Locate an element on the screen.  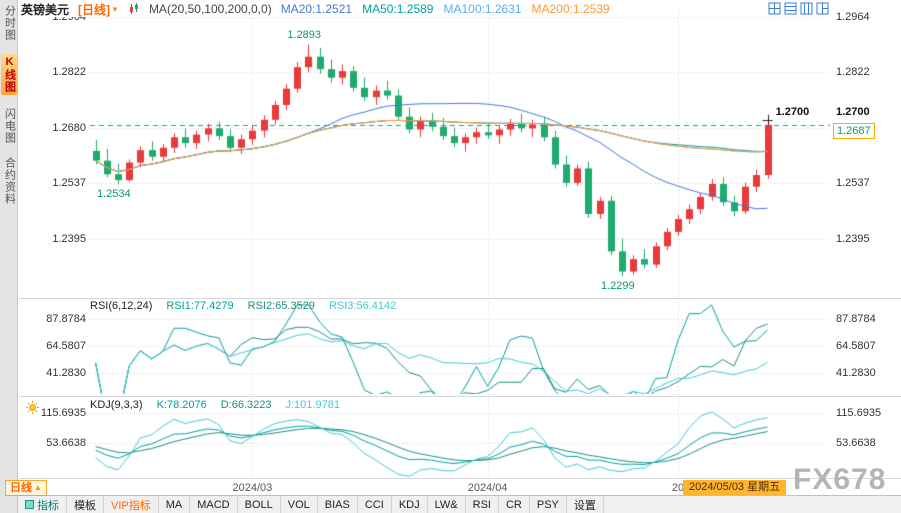
period-quick-label: 日线 is located at coordinates (21, 488).